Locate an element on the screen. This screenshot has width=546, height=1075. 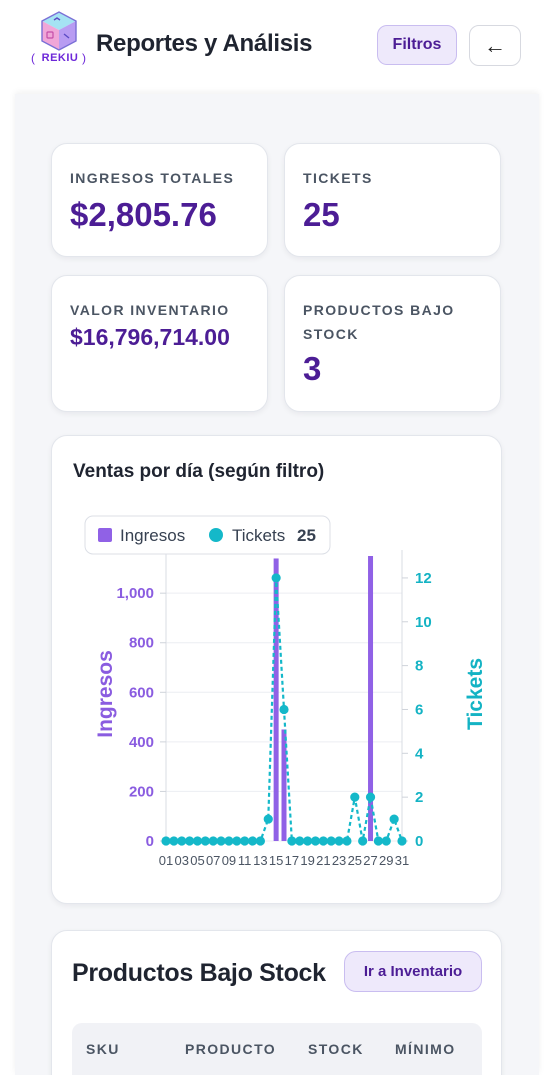
left-tick-label: 800 is located at coordinates (141, 643).